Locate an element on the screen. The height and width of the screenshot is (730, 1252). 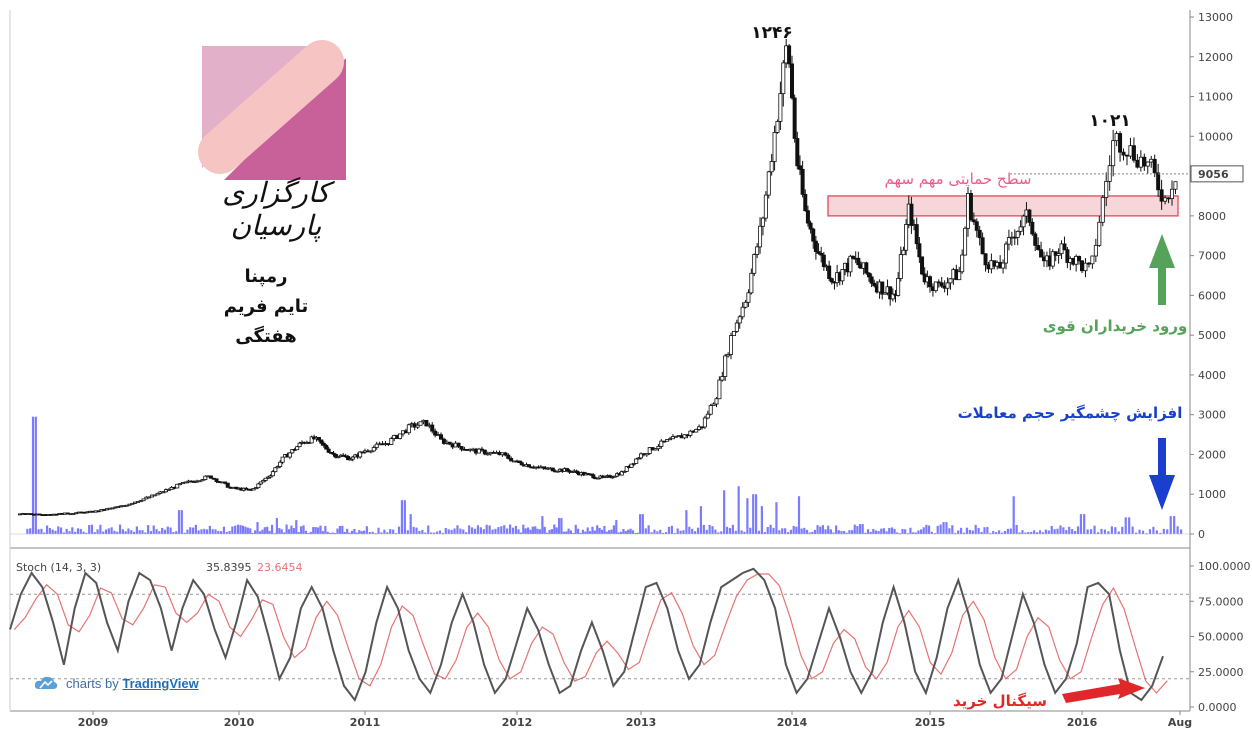
cloud-icon is located at coordinates (46, 684).